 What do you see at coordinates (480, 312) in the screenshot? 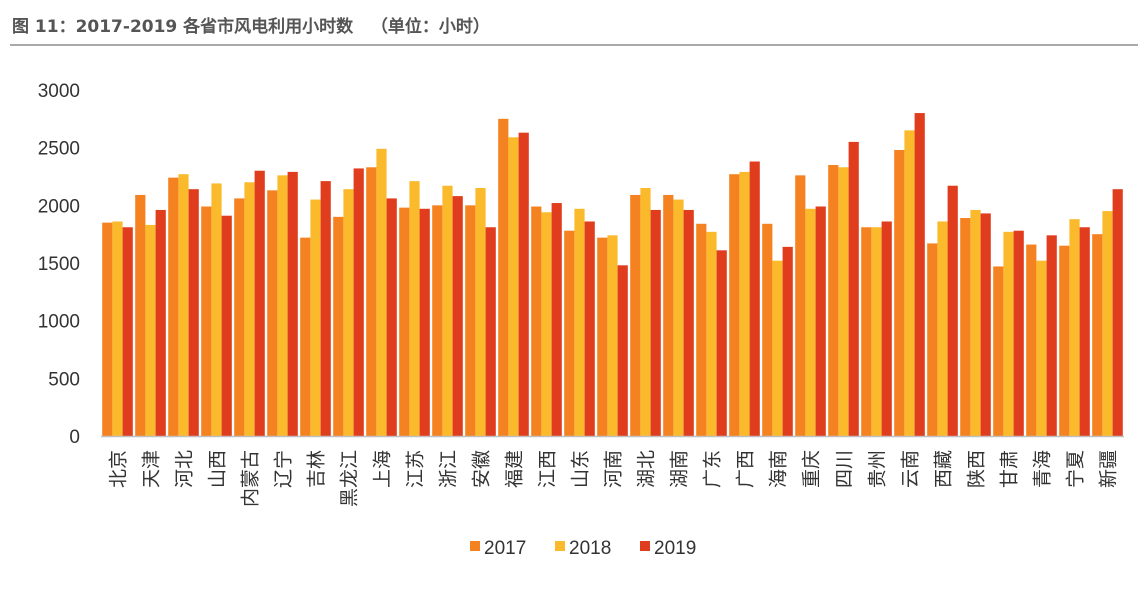
I see `bar-2018-安徽` at bounding box center [480, 312].